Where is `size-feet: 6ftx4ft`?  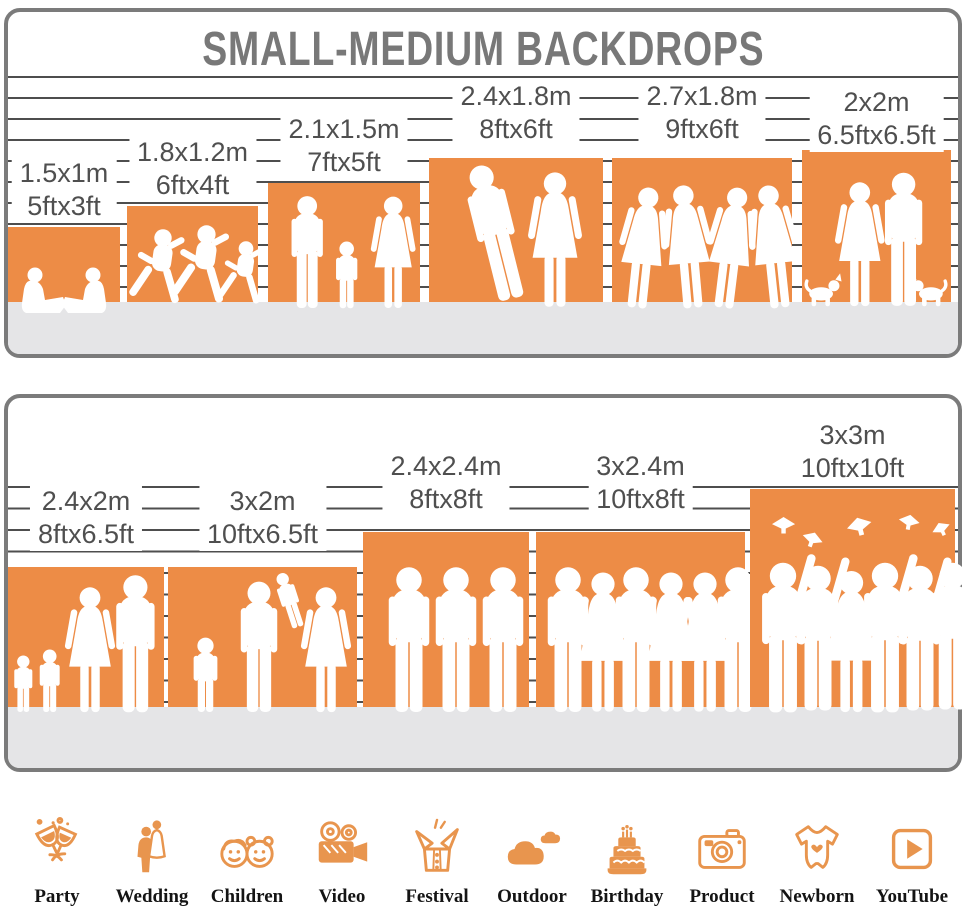
size-feet: 6ftx4ft is located at coordinates (192, 185).